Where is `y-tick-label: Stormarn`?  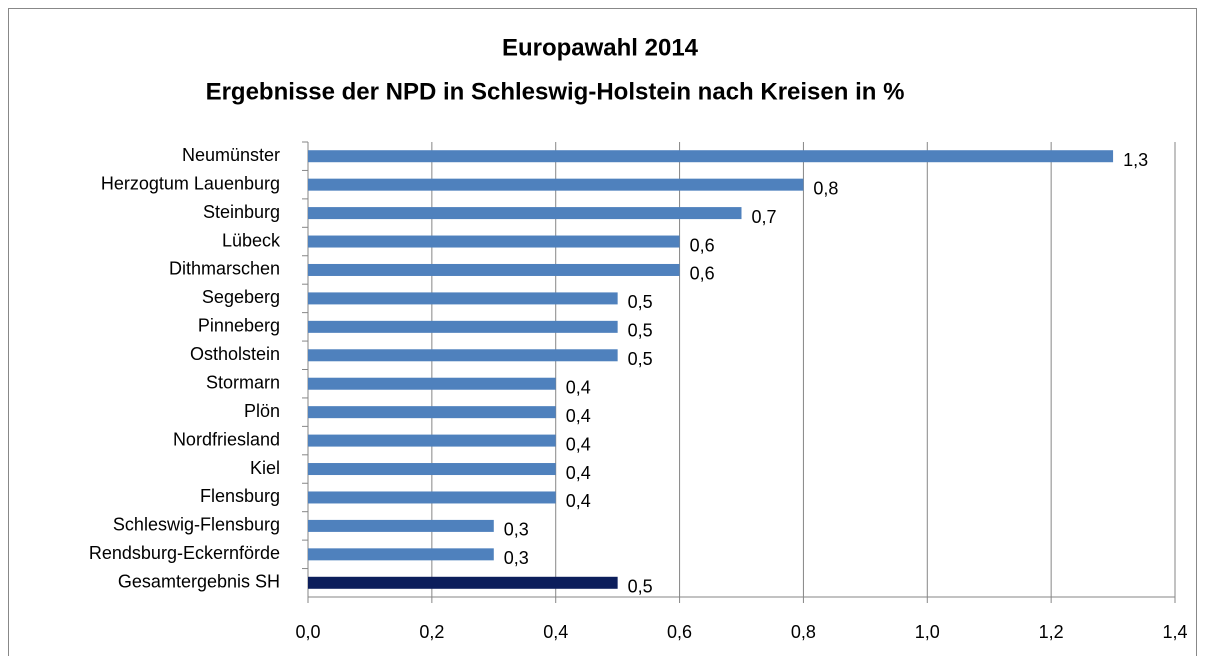
y-tick-label: Stormarn is located at coordinates (243, 382).